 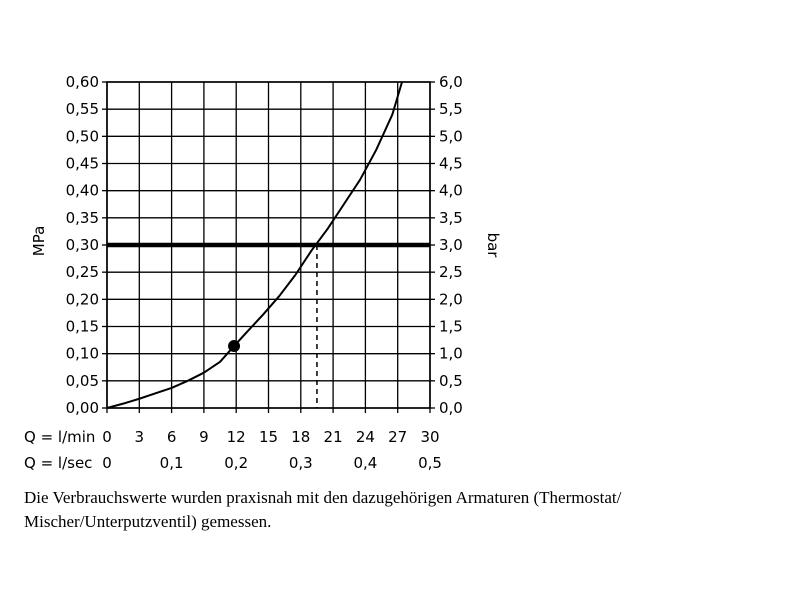 What do you see at coordinates (429, 437) in the screenshot?
I see `x-lmin-tick-label: 30` at bounding box center [429, 437].